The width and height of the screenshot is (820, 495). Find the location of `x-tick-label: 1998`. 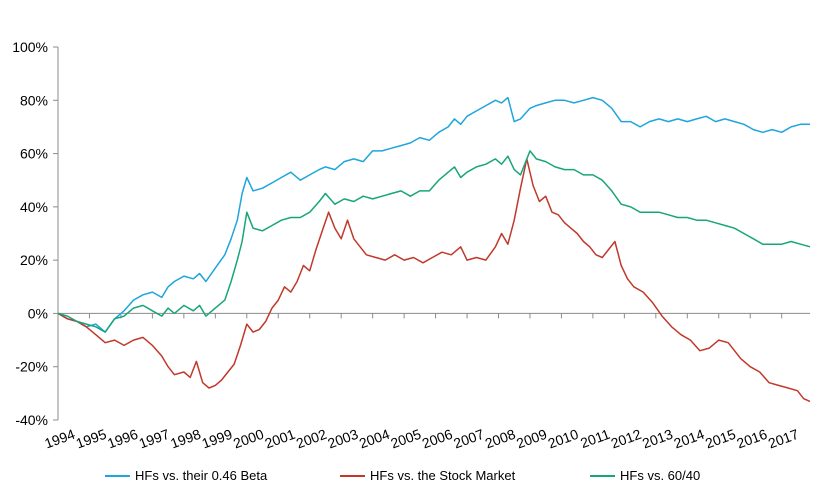

x-tick-label: 1998 is located at coordinates (185, 439).